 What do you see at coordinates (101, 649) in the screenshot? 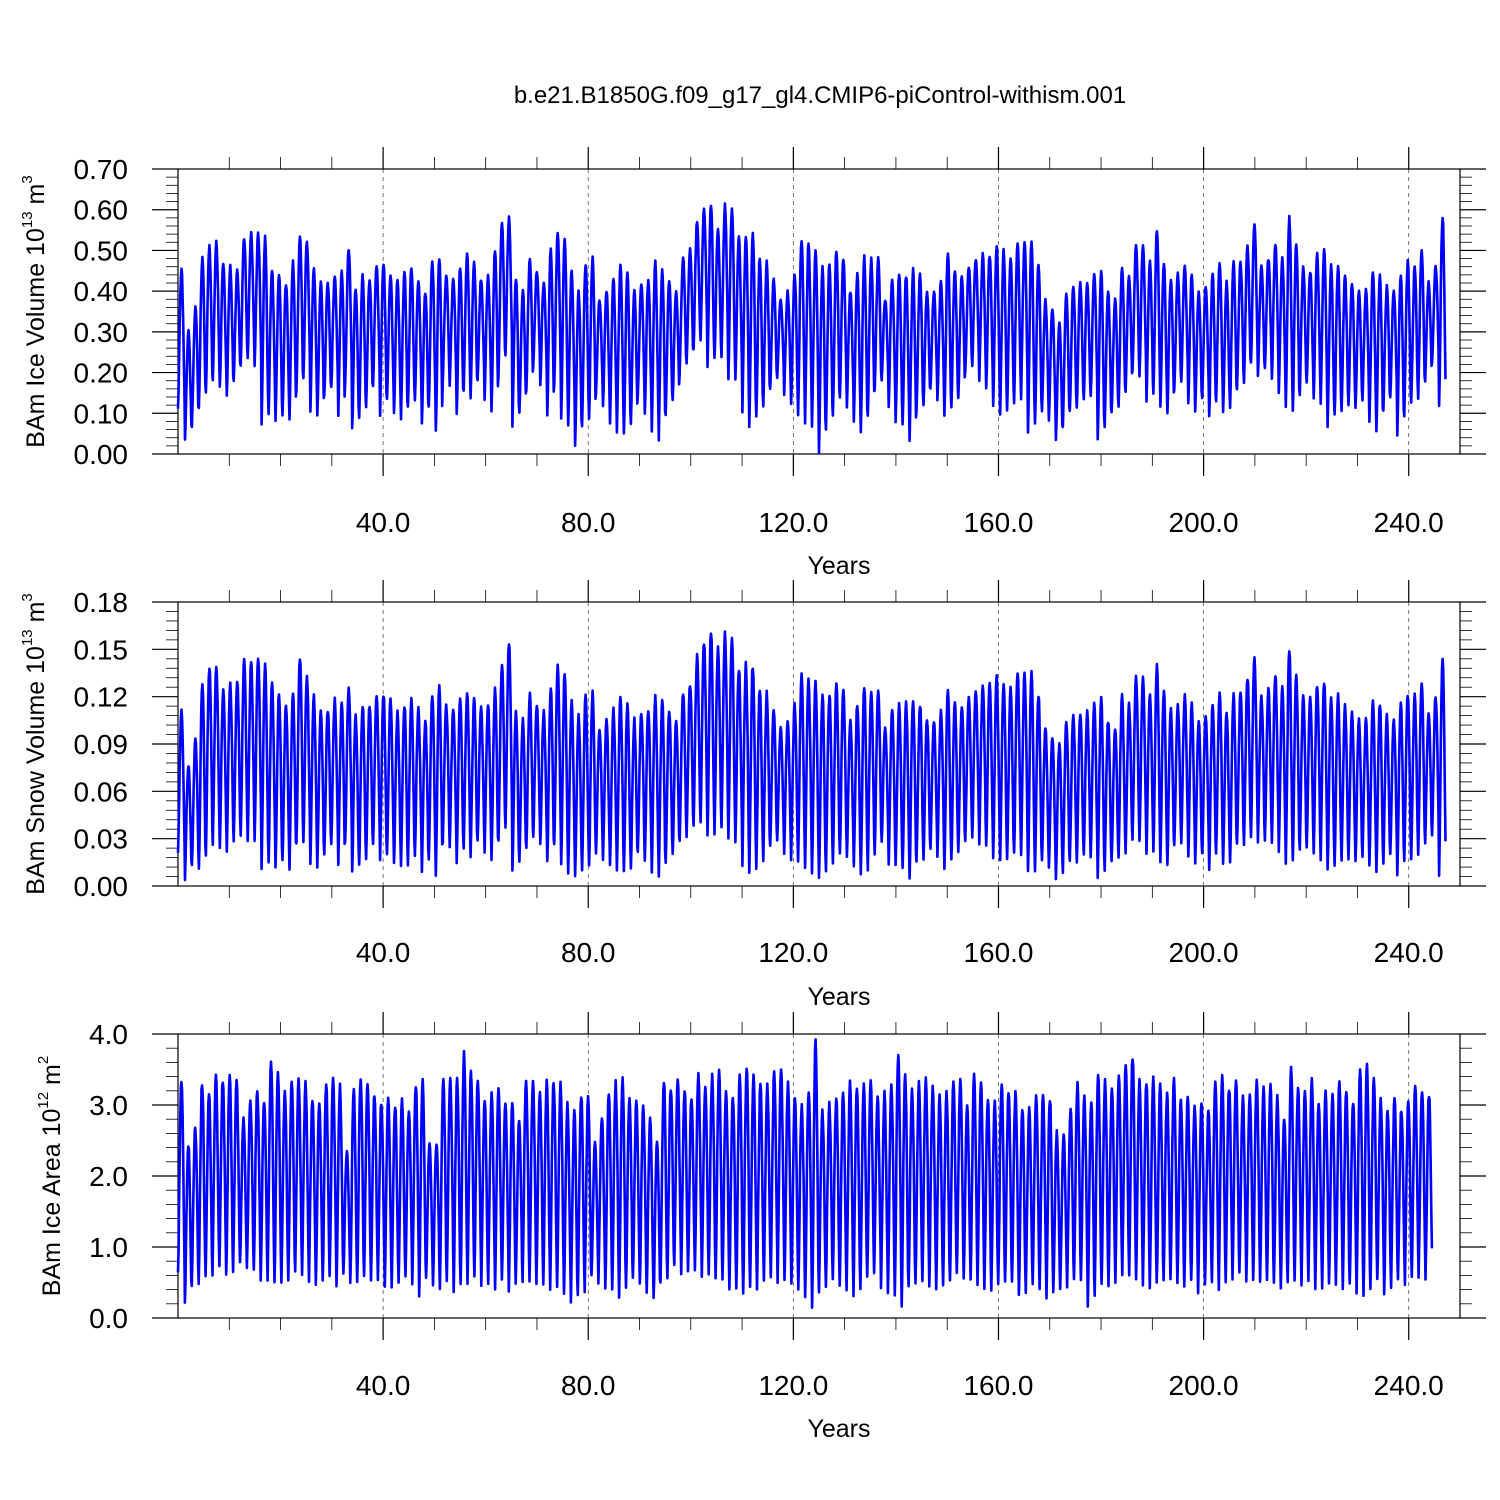
I see `y-tick-label: 0.15` at bounding box center [101, 649].